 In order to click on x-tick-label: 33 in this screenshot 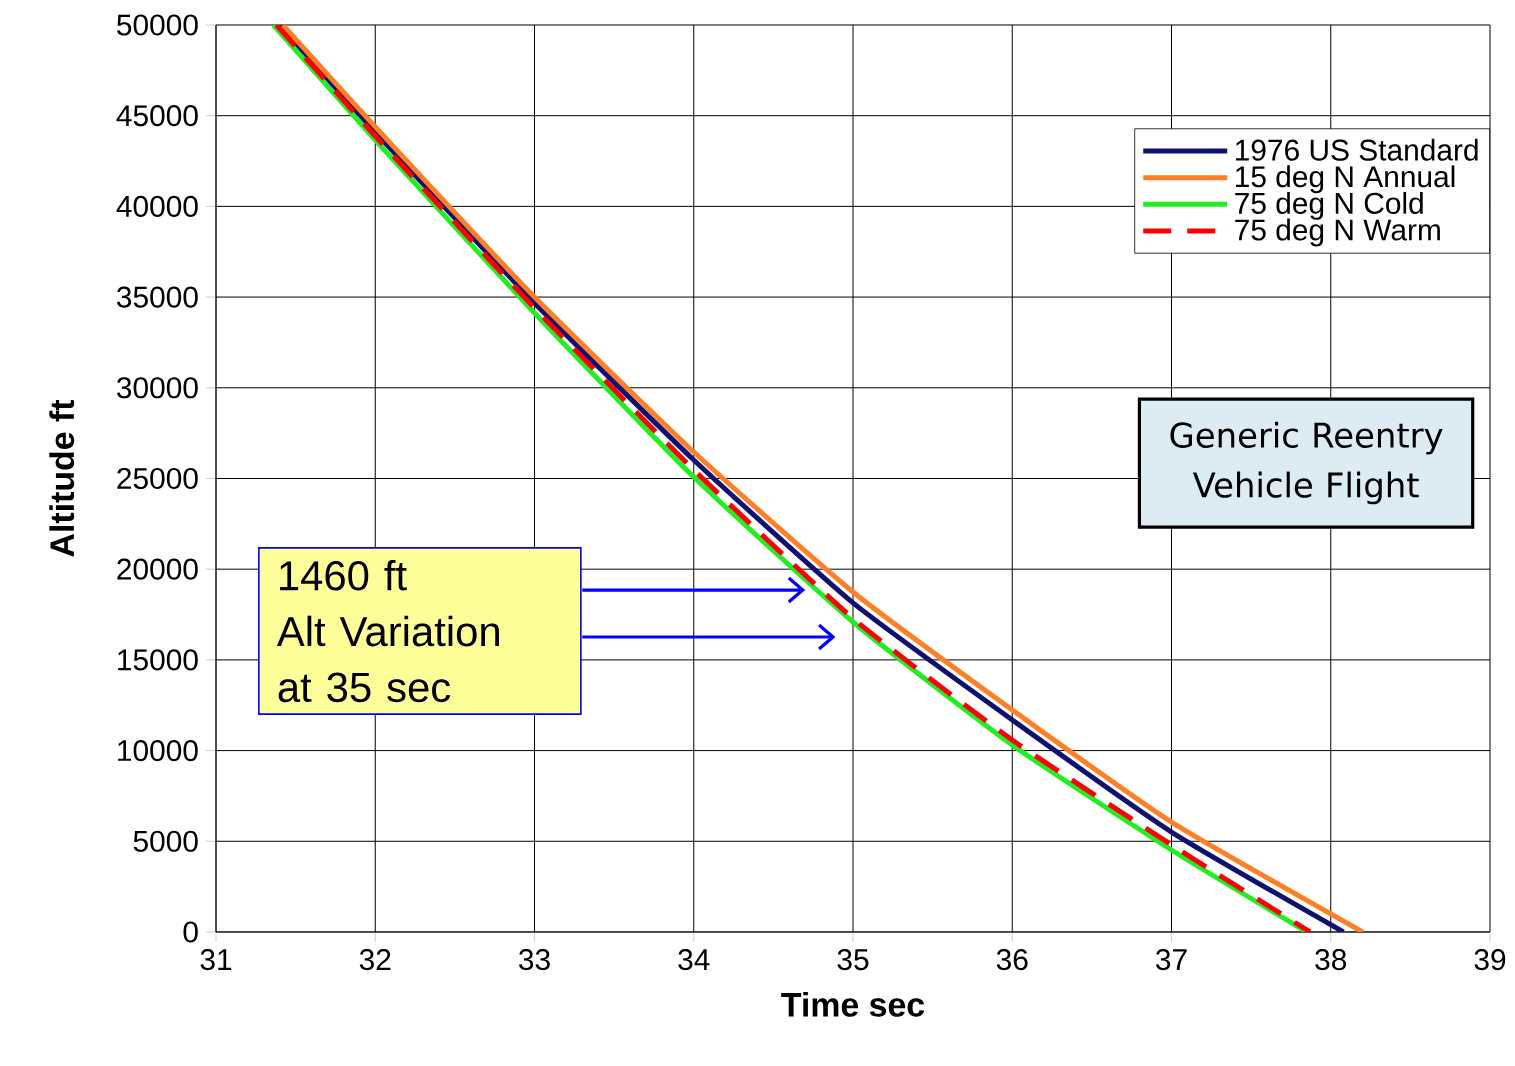, I will do `click(534, 960)`.